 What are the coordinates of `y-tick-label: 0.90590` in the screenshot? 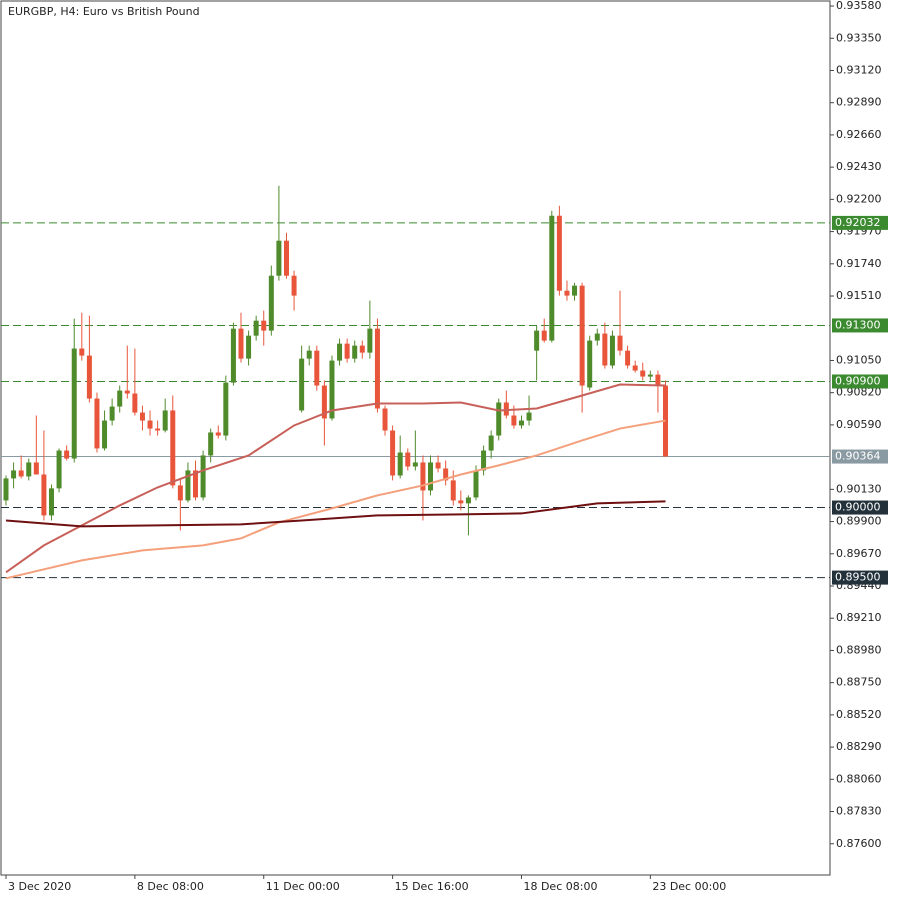 It's located at (859, 424).